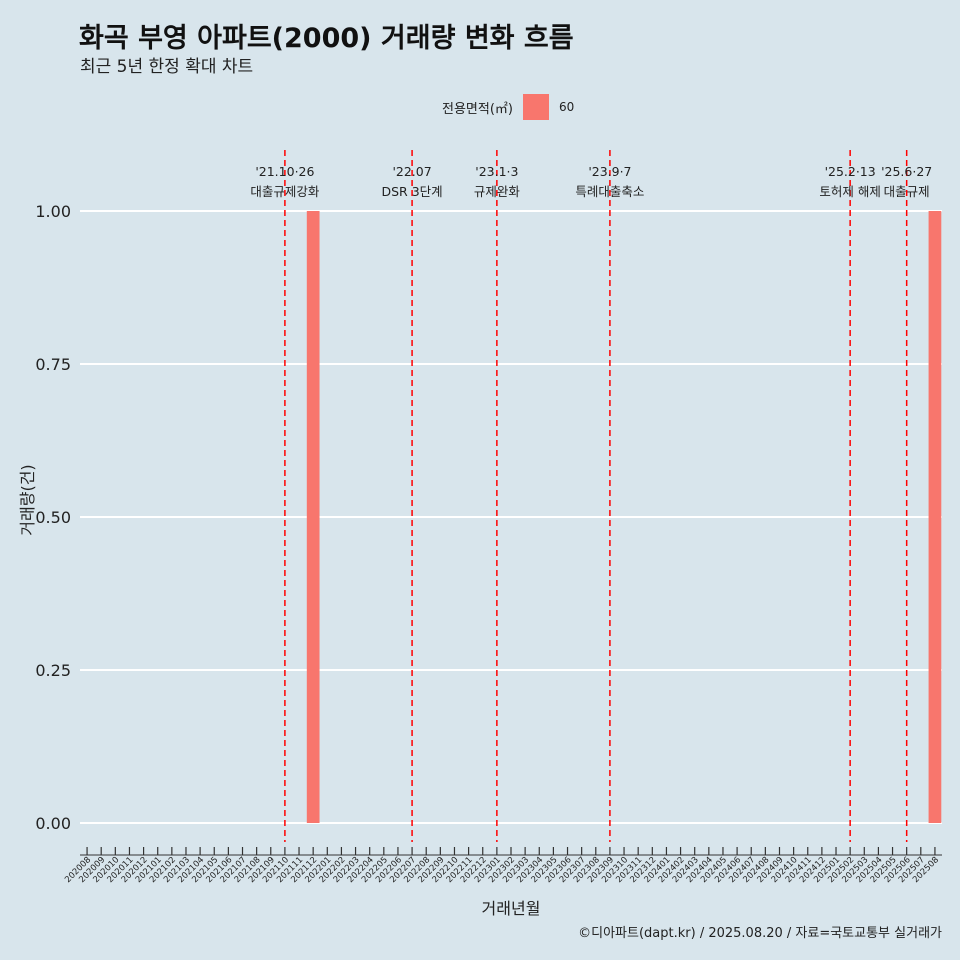  I want to click on chart-title: 화곡 부영 아파트(2000) 거래량 변화 흐름, so click(326, 38).